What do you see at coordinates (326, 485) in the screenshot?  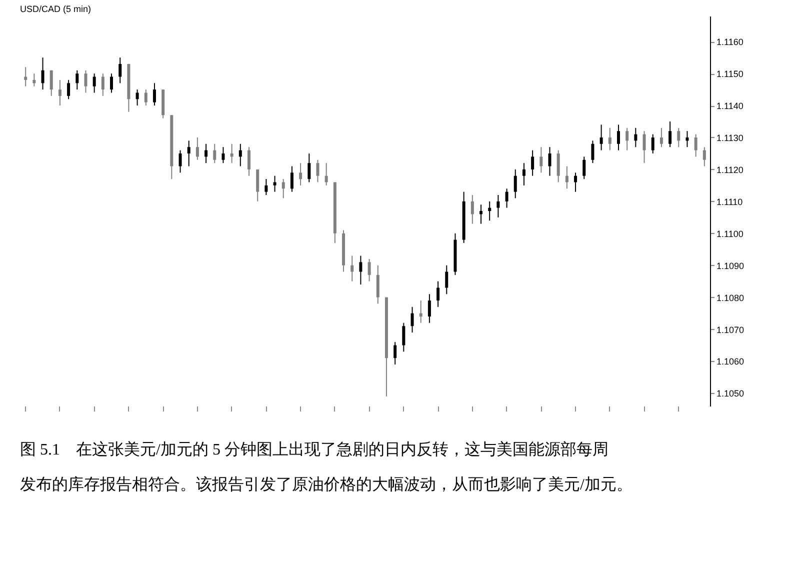 I see `text: 发布的库存报告相符合。该报告引发了原油价格的大幅波动，从而也影响了美元/加元。` at bounding box center [326, 485].